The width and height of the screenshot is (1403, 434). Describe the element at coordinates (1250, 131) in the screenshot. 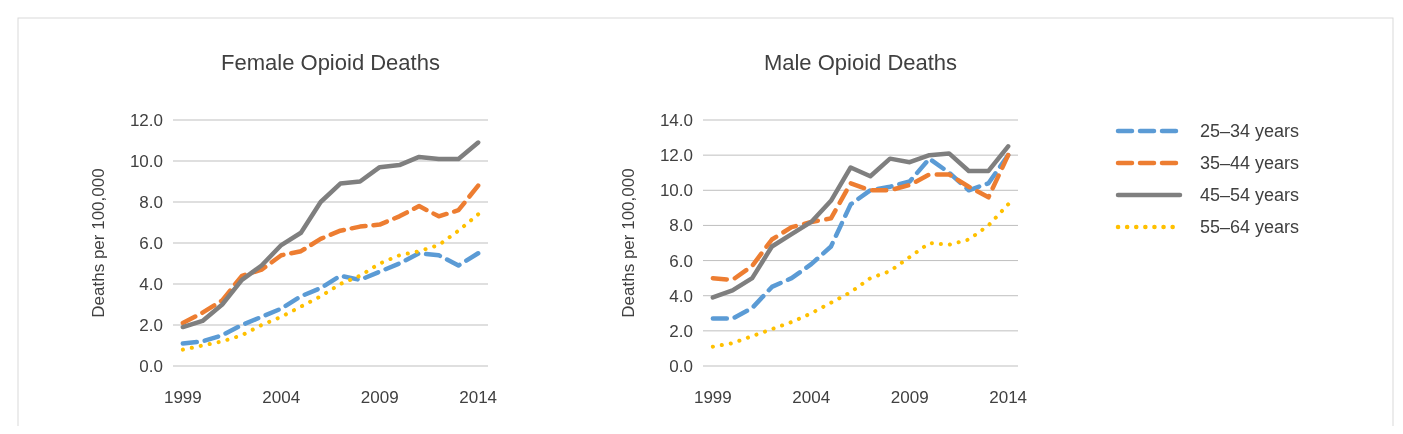

I see `legend-label: 25–34 years` at that location.